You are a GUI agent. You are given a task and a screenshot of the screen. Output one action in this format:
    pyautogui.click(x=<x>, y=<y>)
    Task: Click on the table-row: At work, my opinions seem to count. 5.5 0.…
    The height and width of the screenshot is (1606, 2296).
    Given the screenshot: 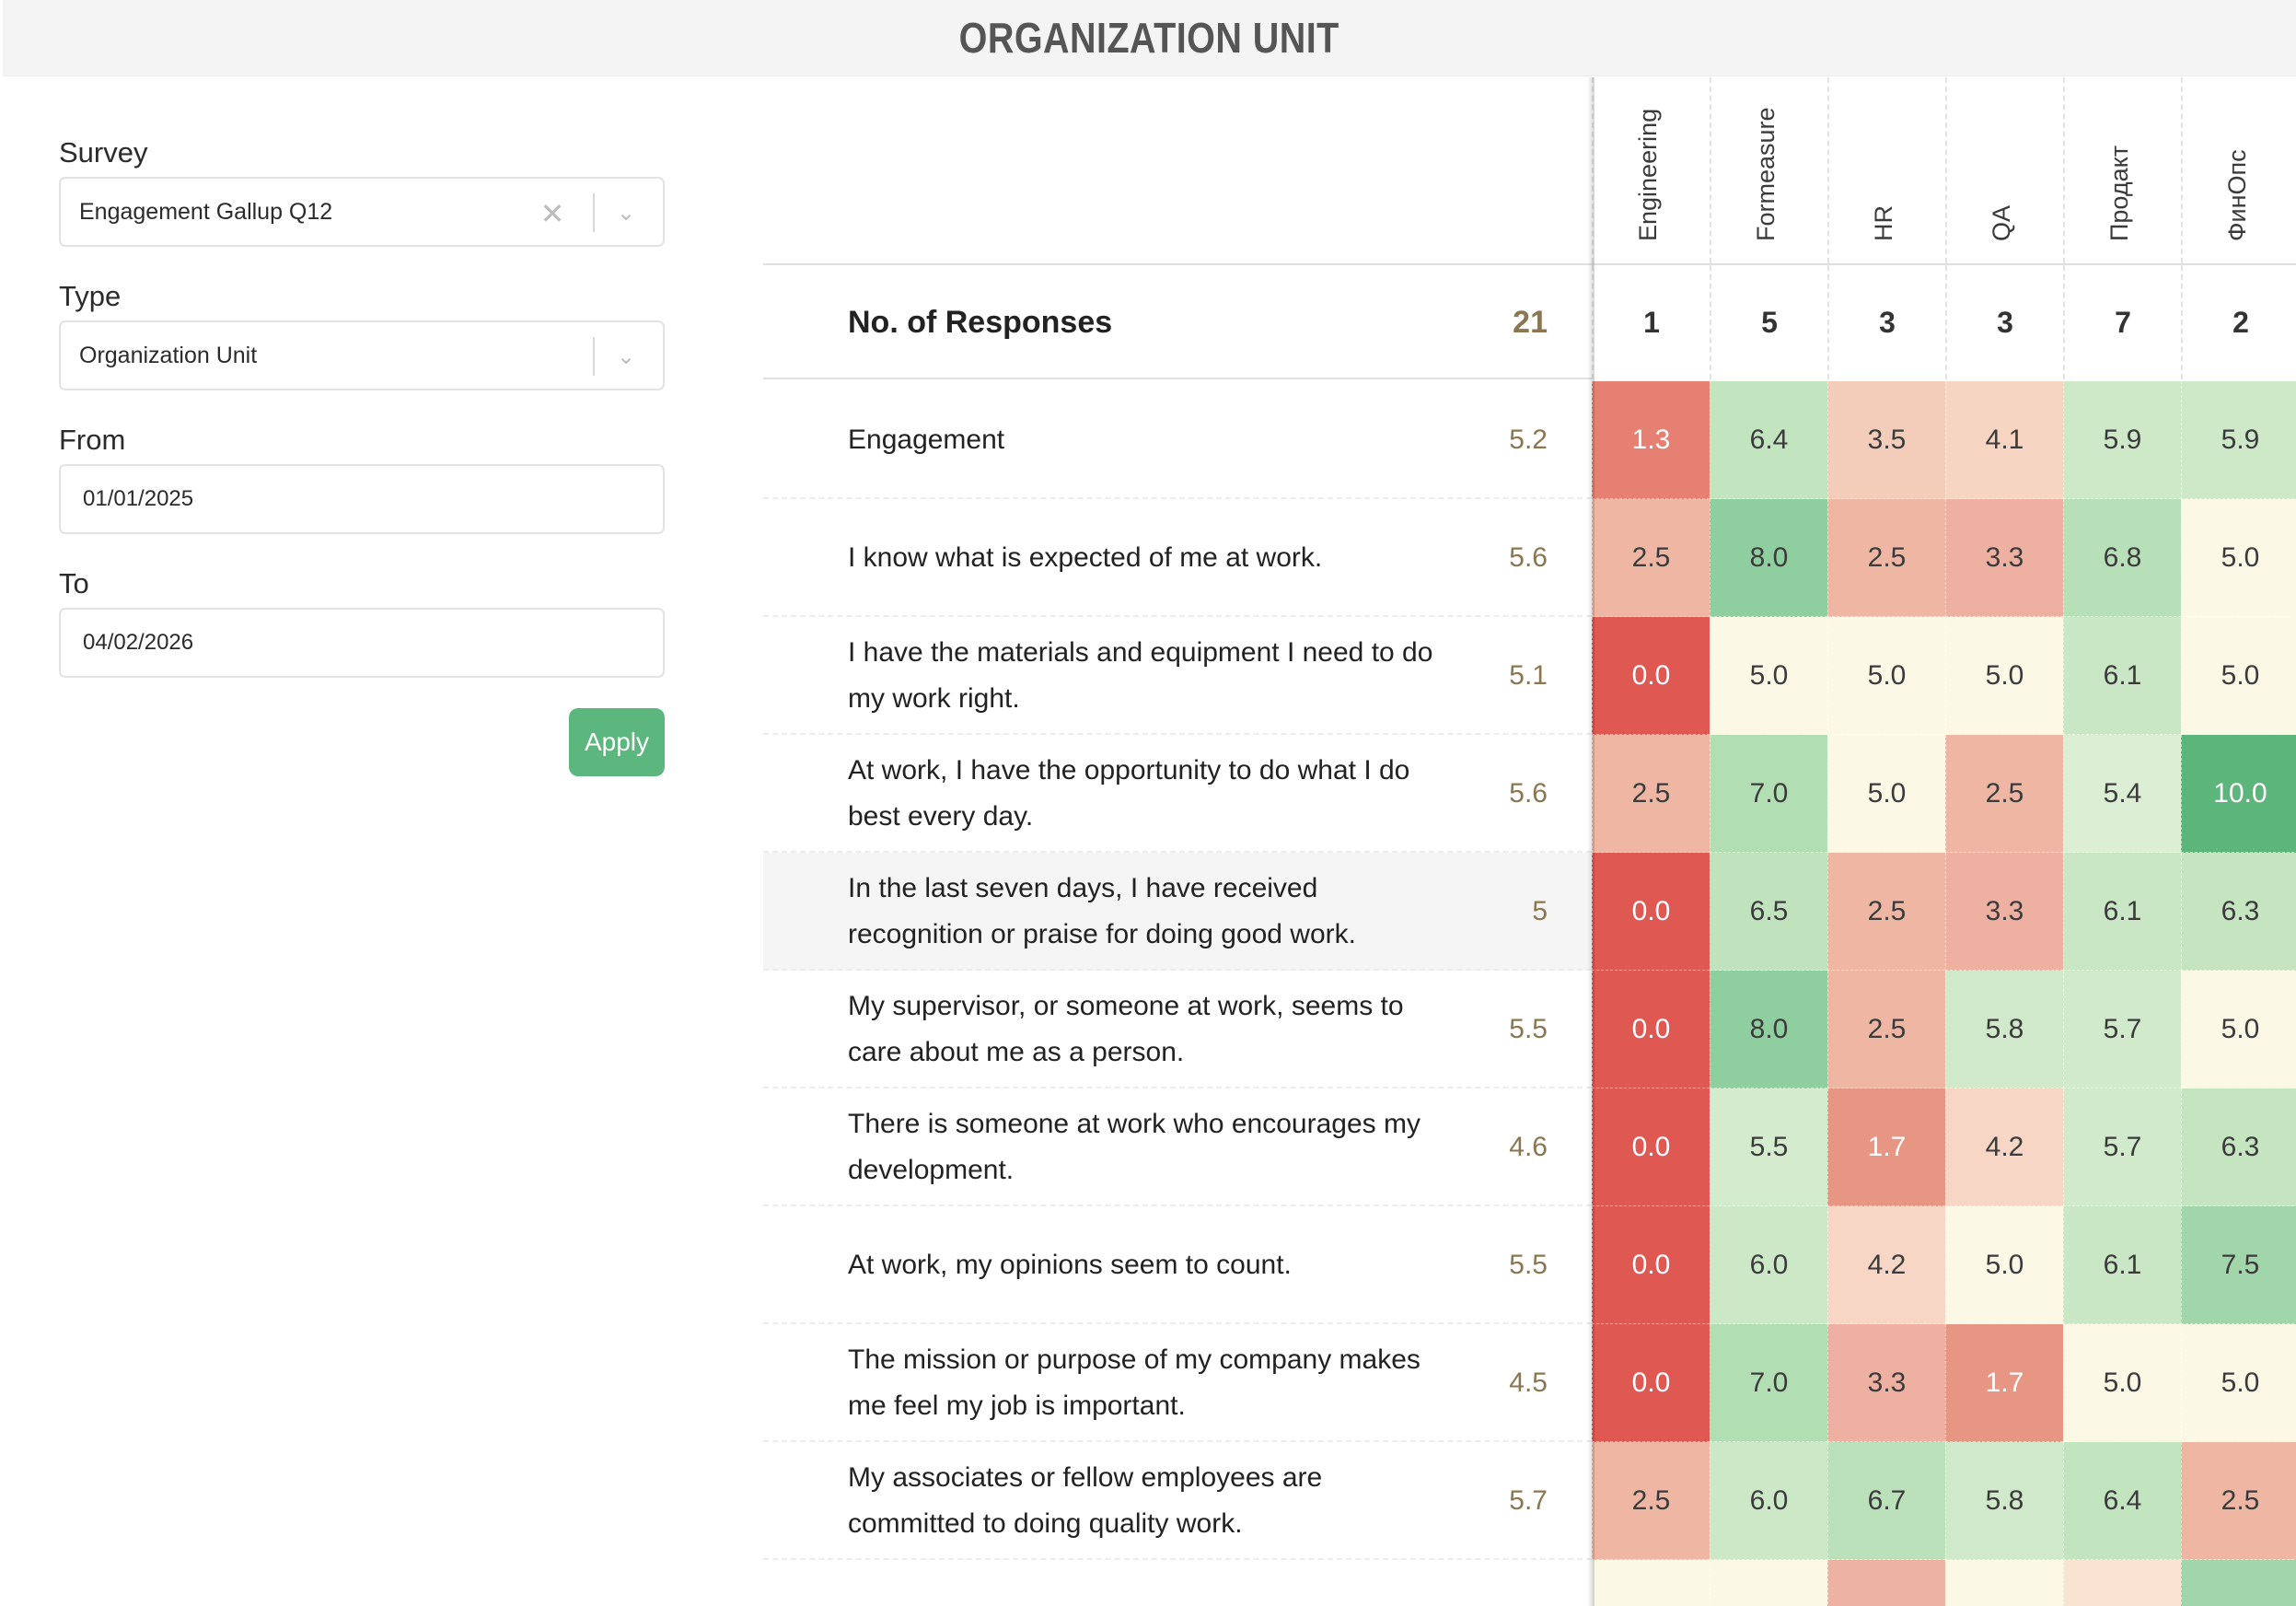 What is the action you would take?
    pyautogui.click(x=1529, y=1265)
    